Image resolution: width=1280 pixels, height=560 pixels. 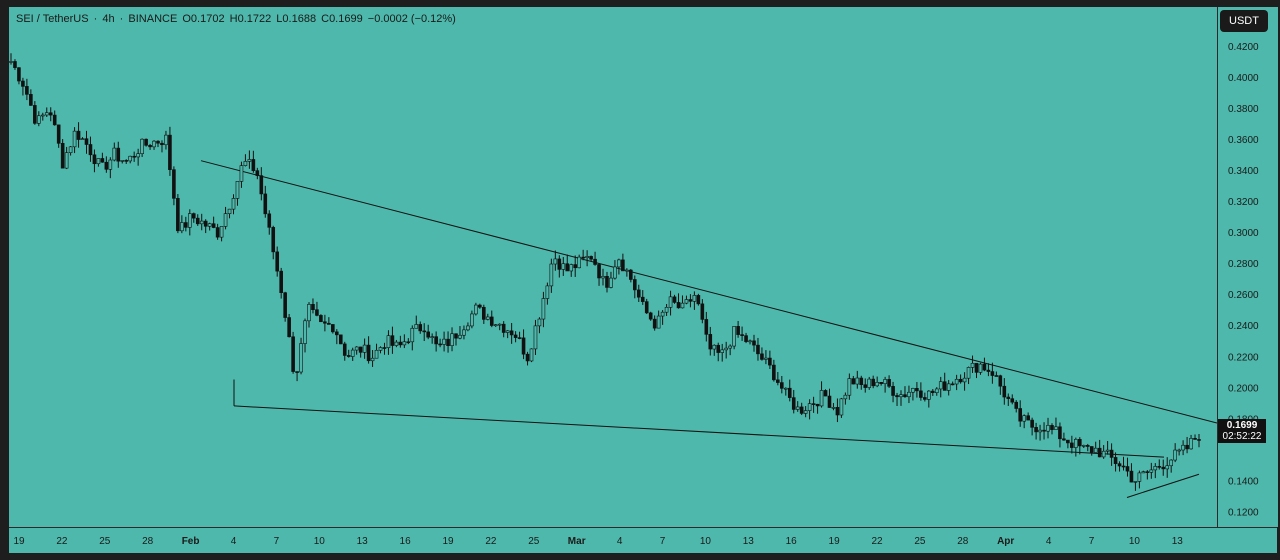 I want to click on price-tick-label: 0.4200, so click(x=1243, y=47).